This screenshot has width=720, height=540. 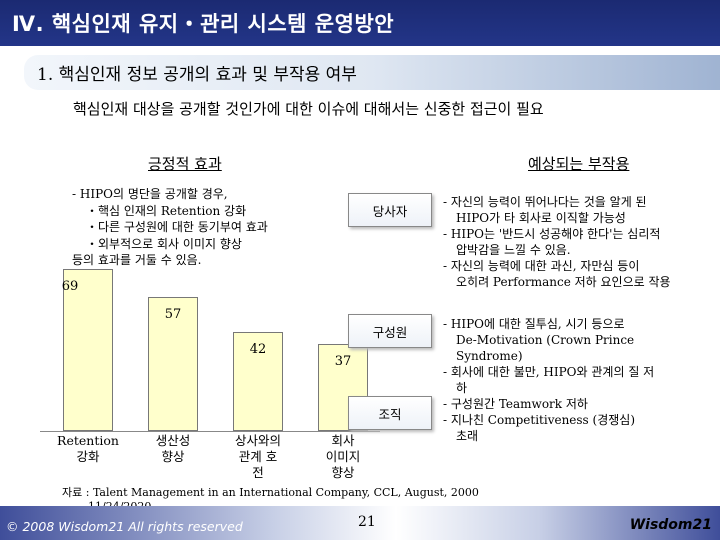 I want to click on footer-bar, so click(x=360, y=523).